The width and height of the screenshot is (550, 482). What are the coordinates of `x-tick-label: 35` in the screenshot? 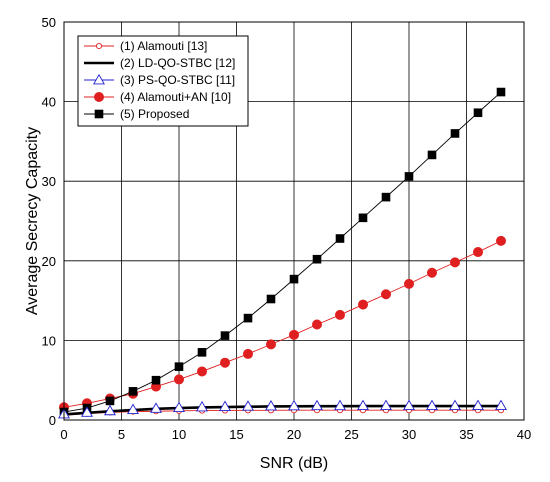 It's located at (466, 434).